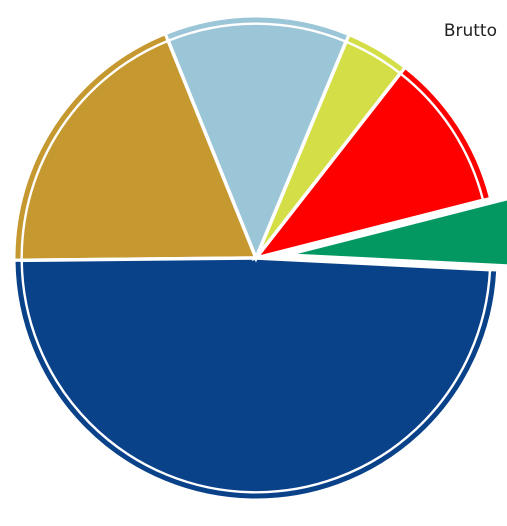 This screenshot has width=507, height=526. I want to click on pie-slice-wedge, so click(396, 232).